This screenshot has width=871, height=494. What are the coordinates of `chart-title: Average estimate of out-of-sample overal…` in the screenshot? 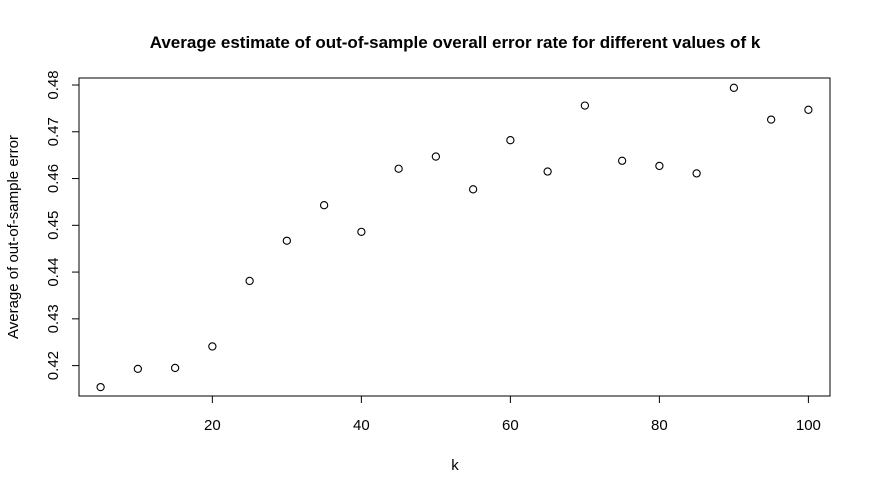 It's located at (455, 42).